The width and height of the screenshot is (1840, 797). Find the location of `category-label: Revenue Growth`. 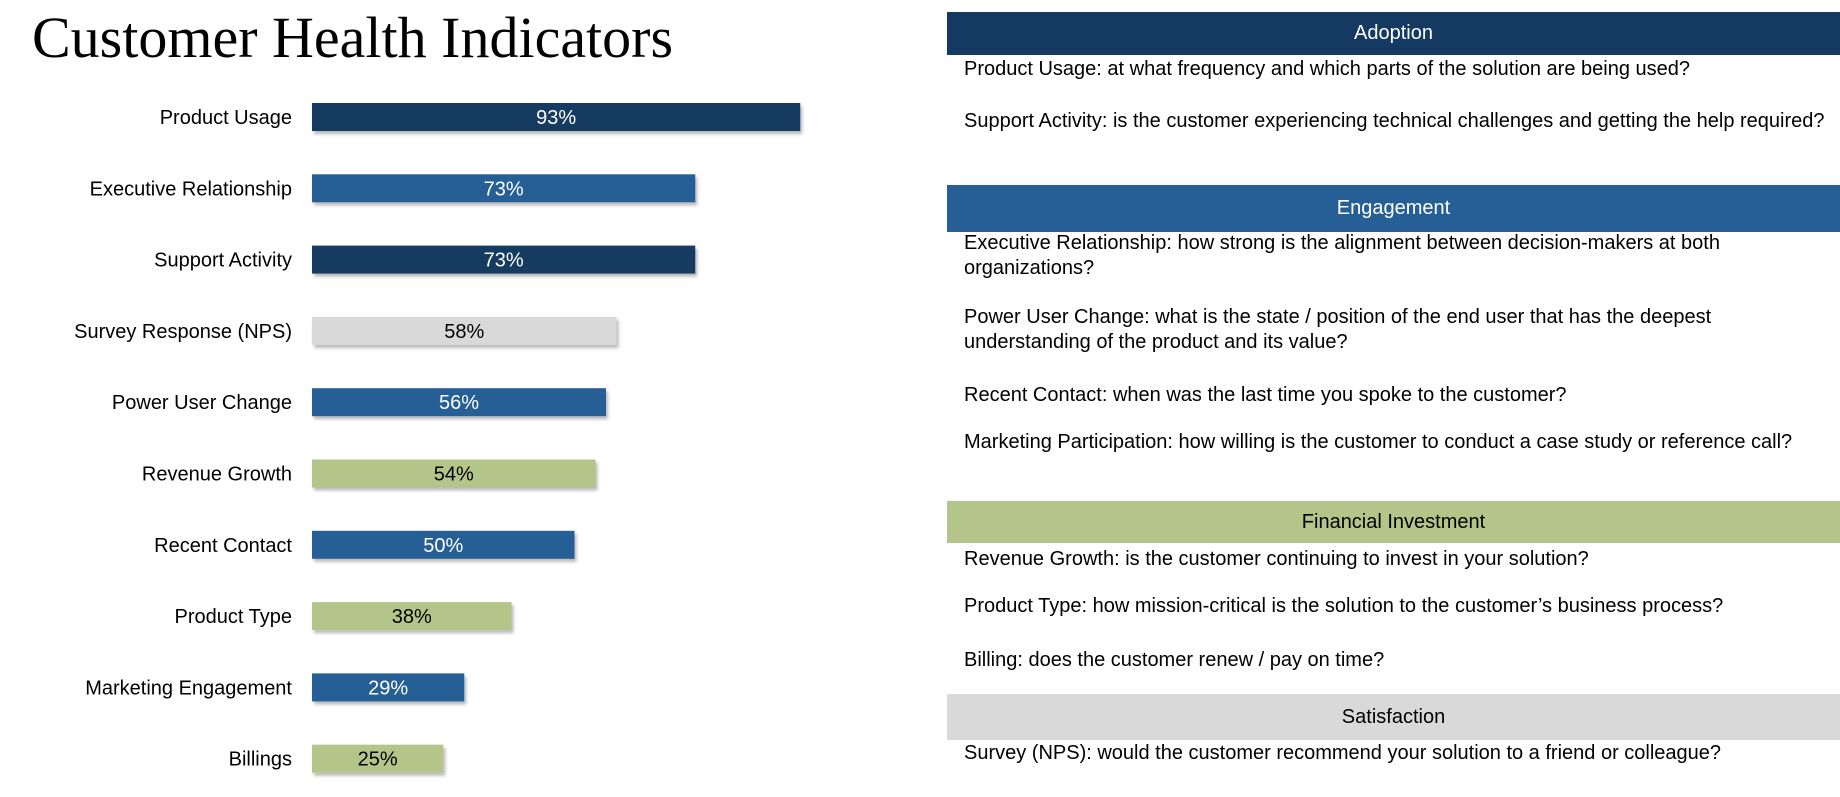

category-label: Revenue Growth is located at coordinates (217, 475).